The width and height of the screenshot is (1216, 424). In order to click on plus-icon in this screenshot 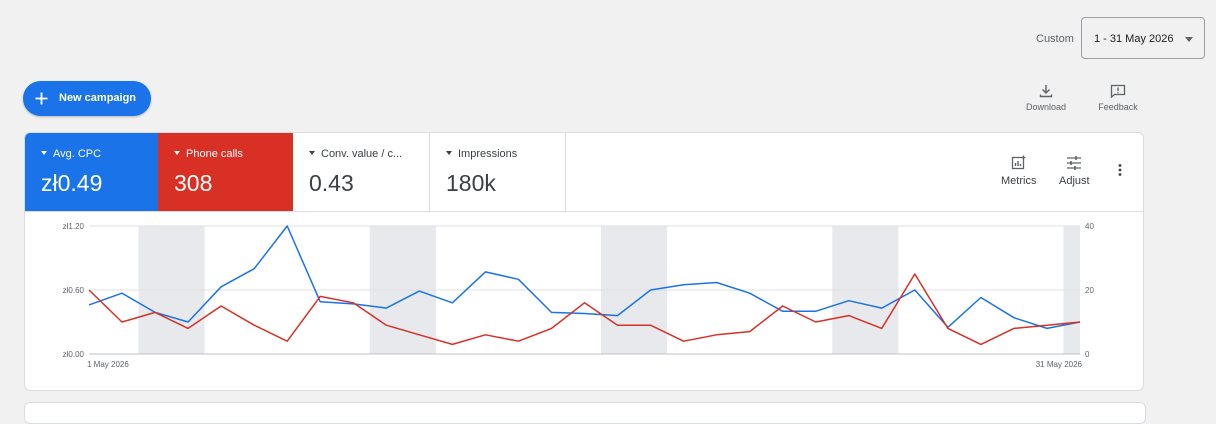, I will do `click(41, 98)`.